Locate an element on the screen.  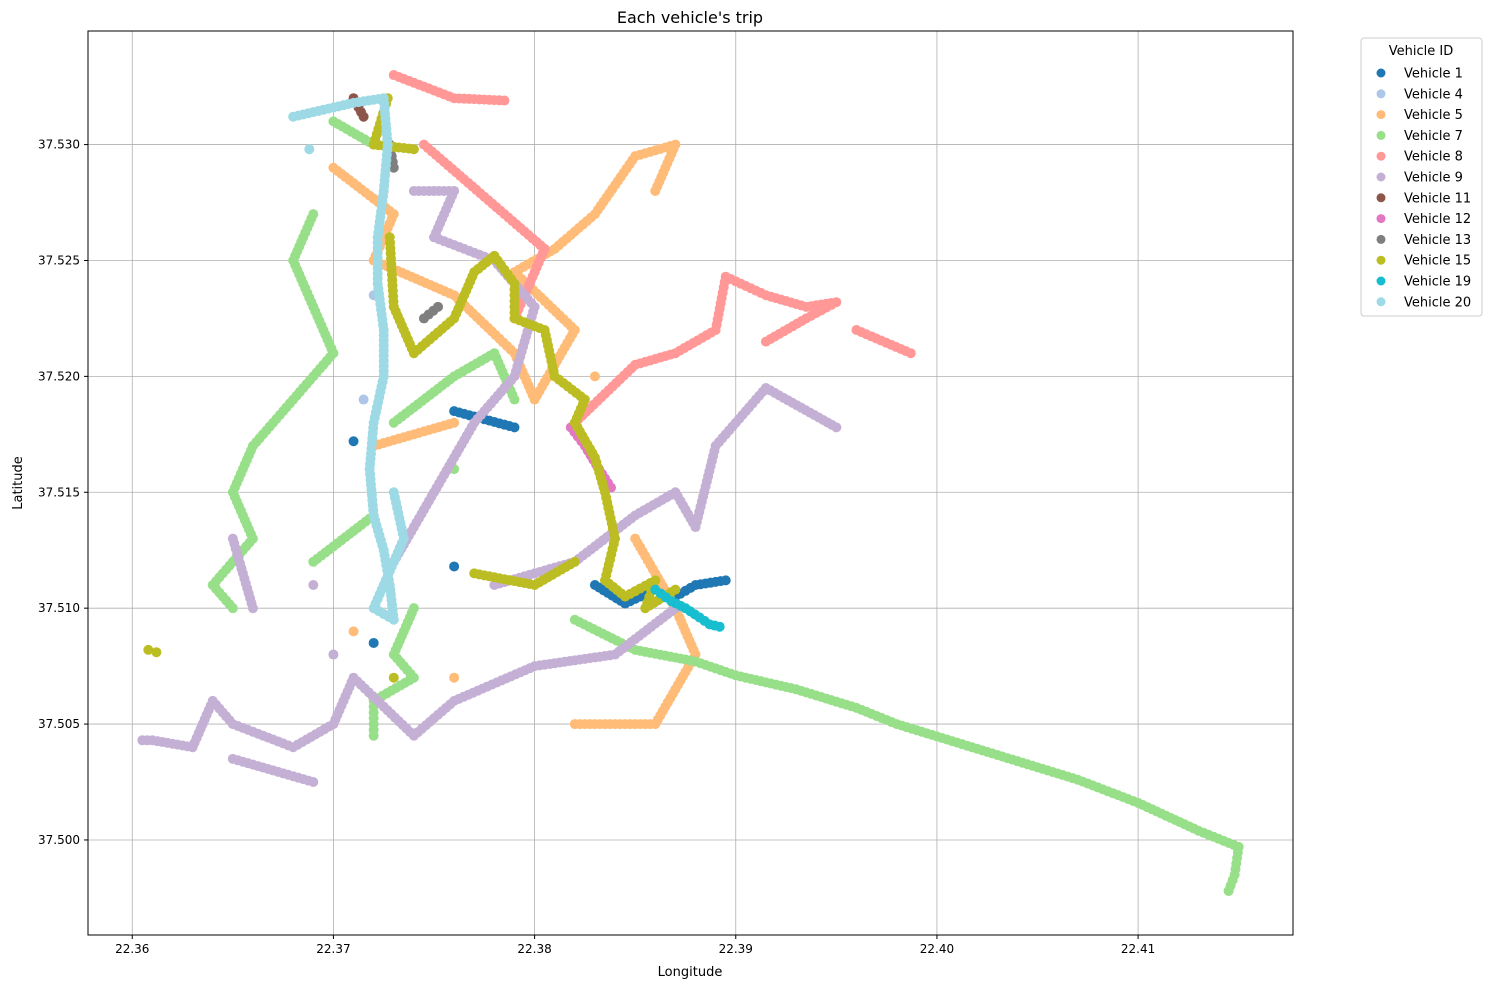
x-tick-label: 22.38 is located at coordinates (534, 949).